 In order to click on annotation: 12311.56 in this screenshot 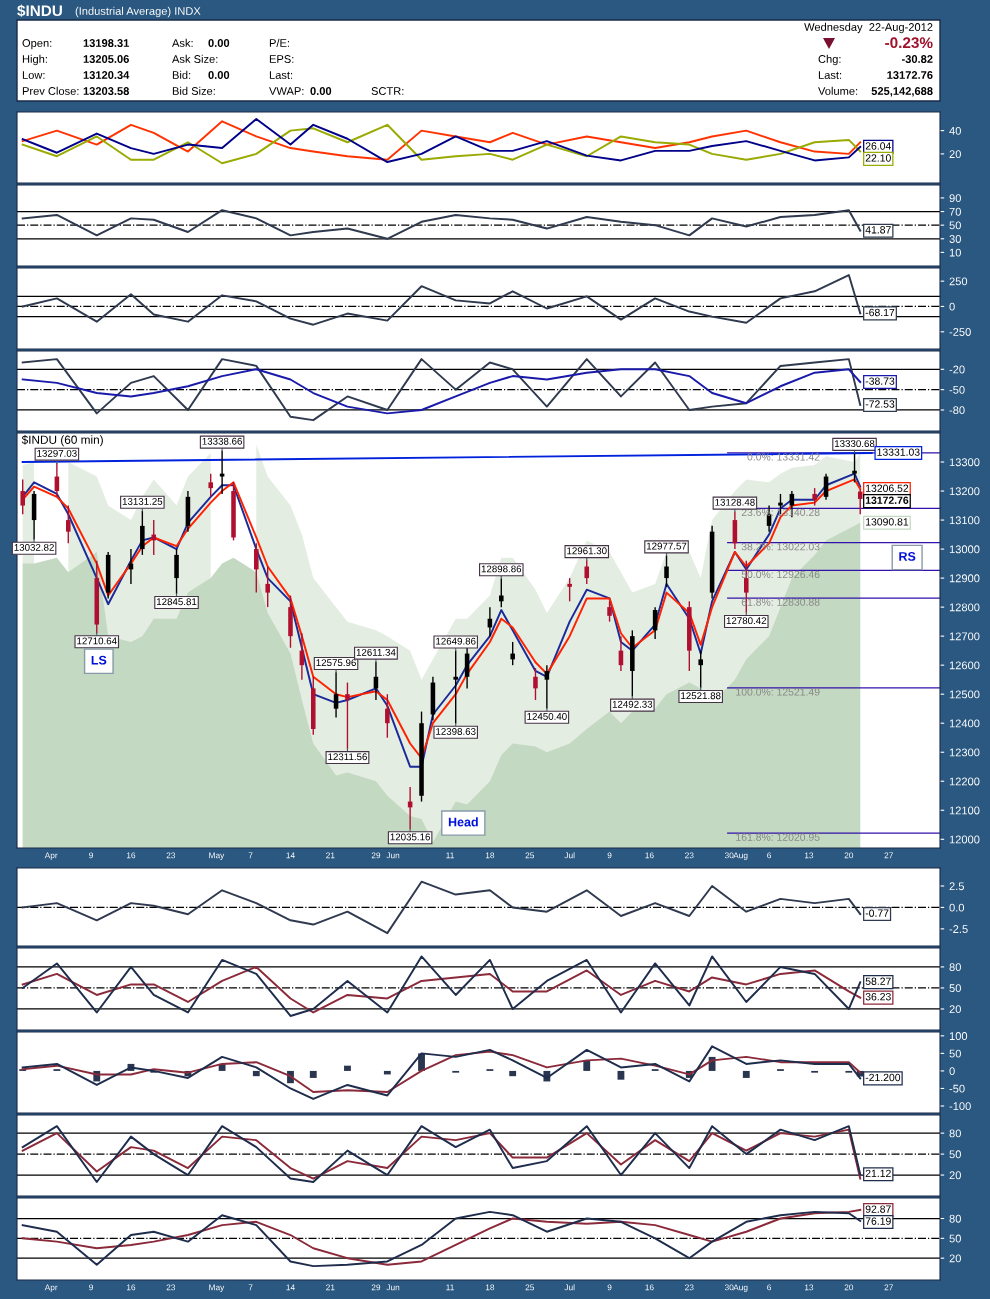, I will do `click(347, 757)`.